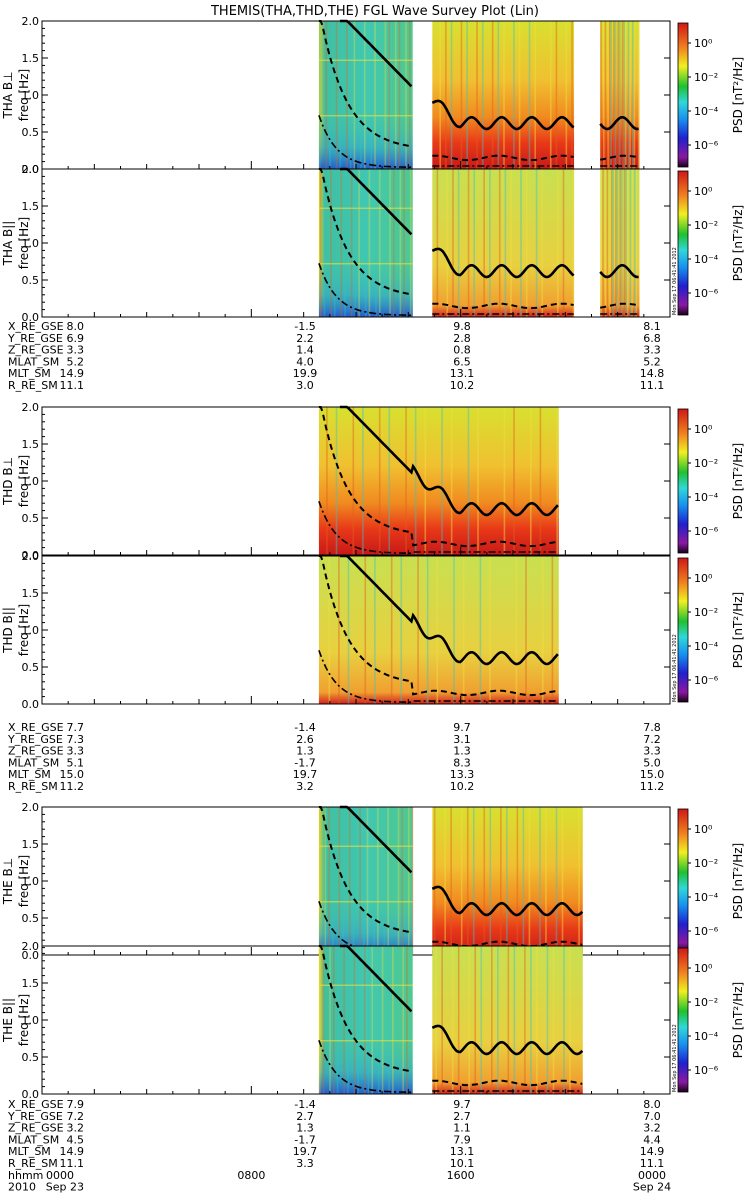 The width and height of the screenshot is (750, 1200). I want to click on orbit-value: 5.2, so click(652, 361).